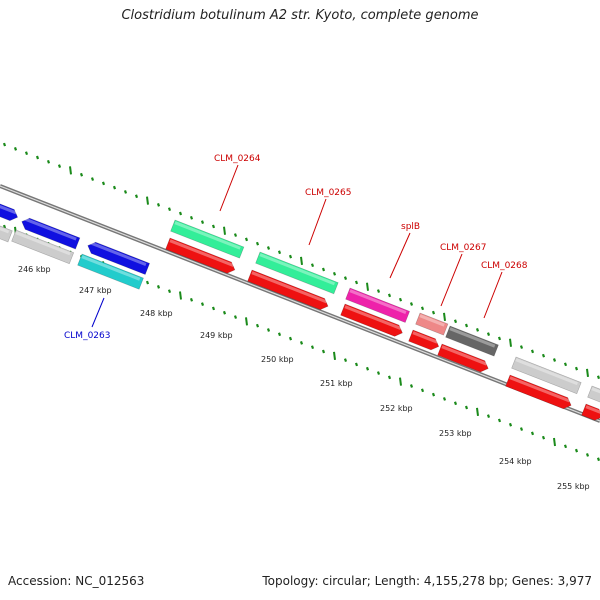 The image size is (600, 600). I want to click on splb-cds-highlight, so click(373, 317).